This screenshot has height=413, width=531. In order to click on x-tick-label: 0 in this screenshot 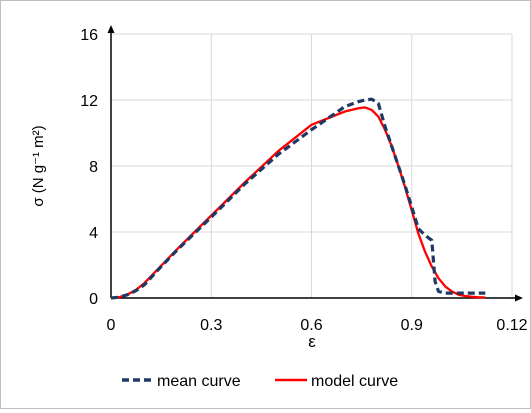, I will do `click(111, 325)`.